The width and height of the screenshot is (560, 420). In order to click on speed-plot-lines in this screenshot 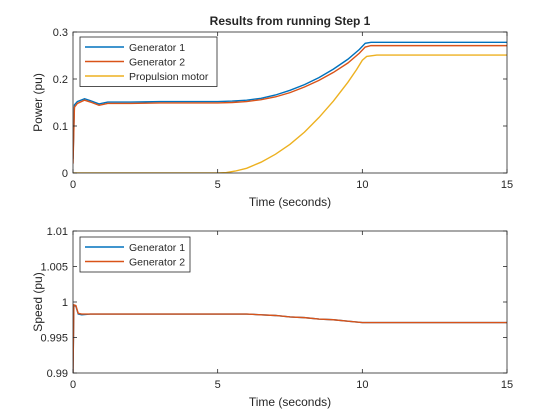, I will do `click(290, 338)`.